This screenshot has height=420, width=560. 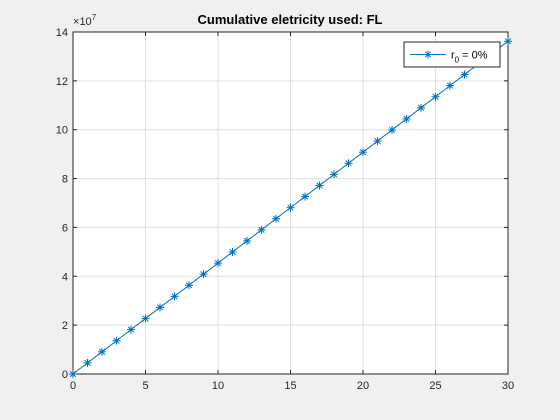 I want to click on y-exponent-label: ×10⁷, so click(x=85, y=20).